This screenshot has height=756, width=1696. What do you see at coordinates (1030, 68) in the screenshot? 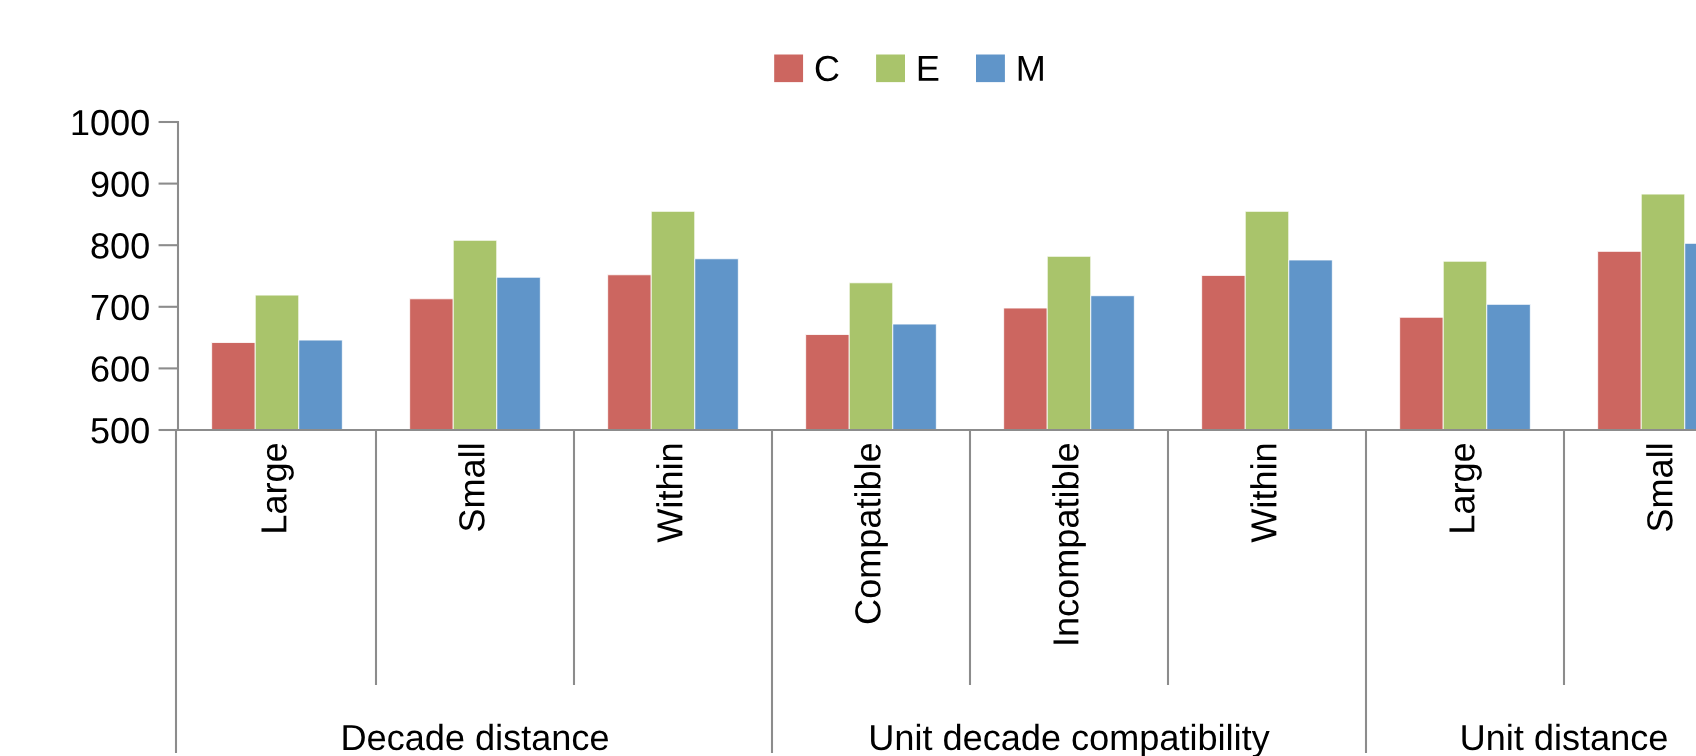
I see `legend-label: M` at bounding box center [1030, 68].